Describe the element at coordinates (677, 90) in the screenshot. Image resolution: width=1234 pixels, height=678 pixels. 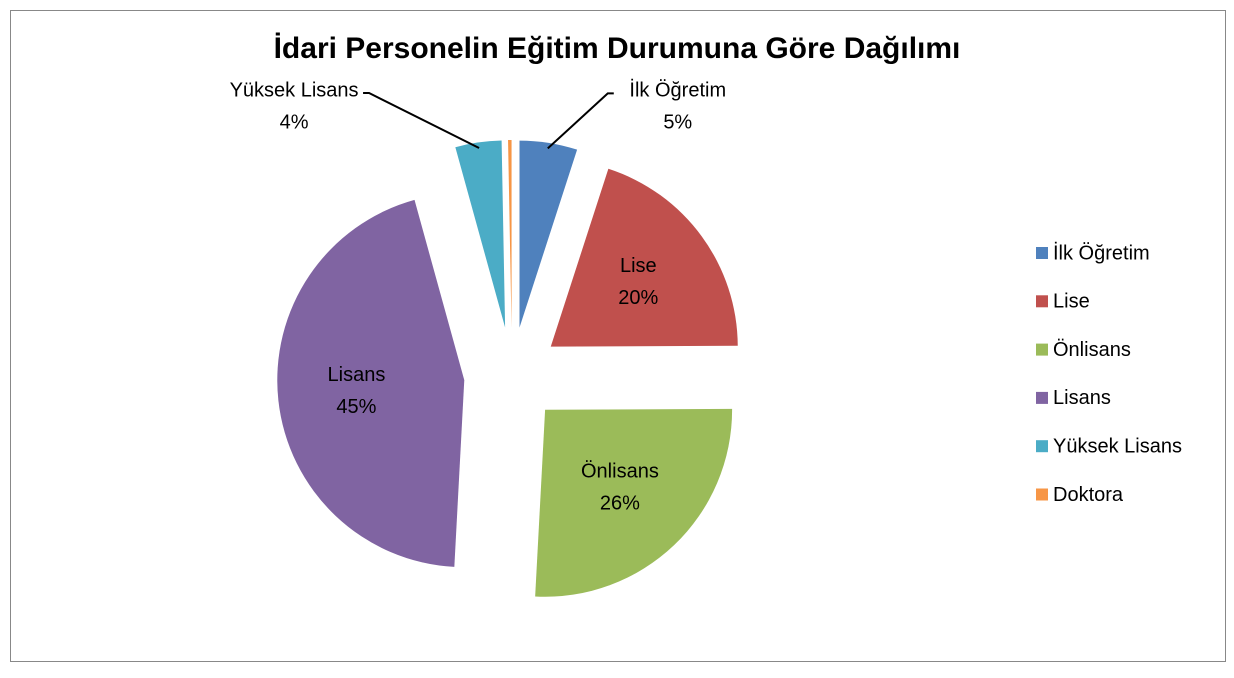
I see `slice-category-label: İlk Öğretim` at that location.